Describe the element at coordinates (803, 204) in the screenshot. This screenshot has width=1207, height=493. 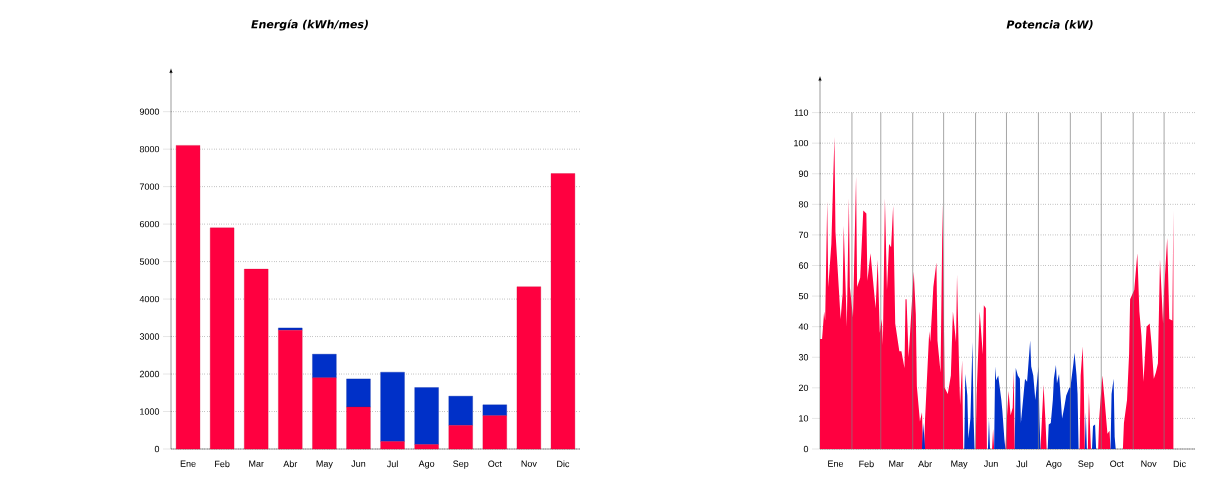
I see `y-tick-label: 80` at that location.